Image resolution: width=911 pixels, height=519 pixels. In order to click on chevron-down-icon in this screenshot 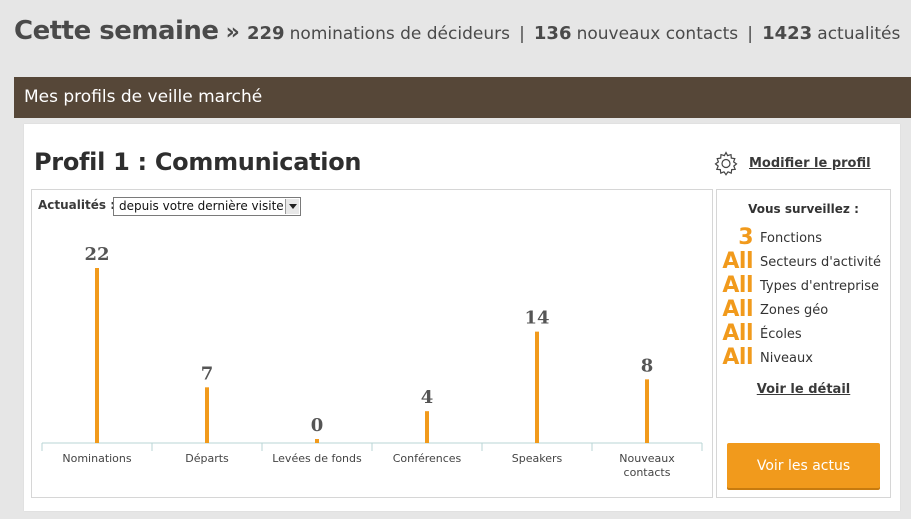, I will do `click(292, 206)`.